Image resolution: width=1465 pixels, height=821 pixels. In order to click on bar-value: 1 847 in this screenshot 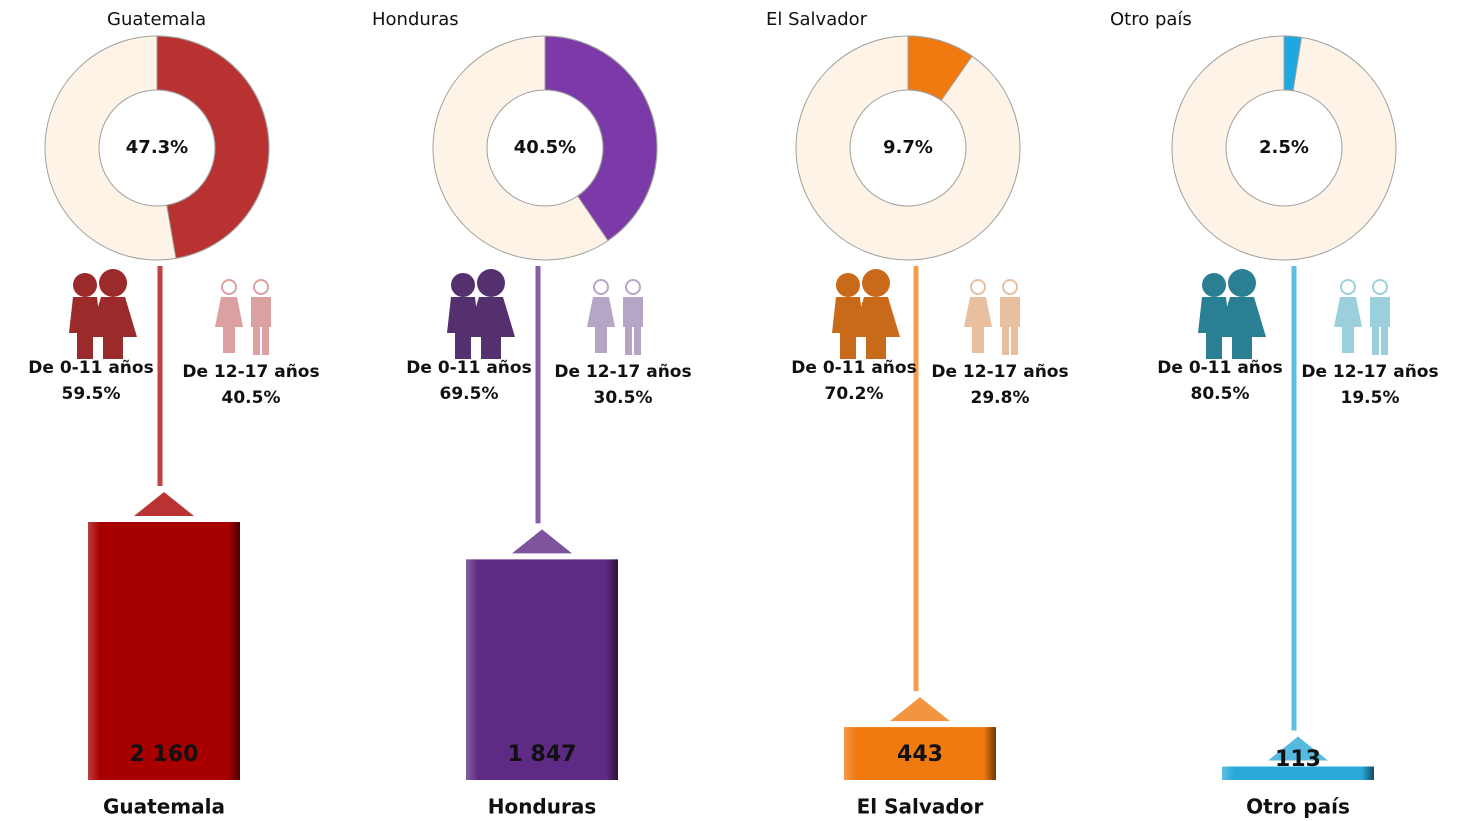, I will do `click(542, 754)`.